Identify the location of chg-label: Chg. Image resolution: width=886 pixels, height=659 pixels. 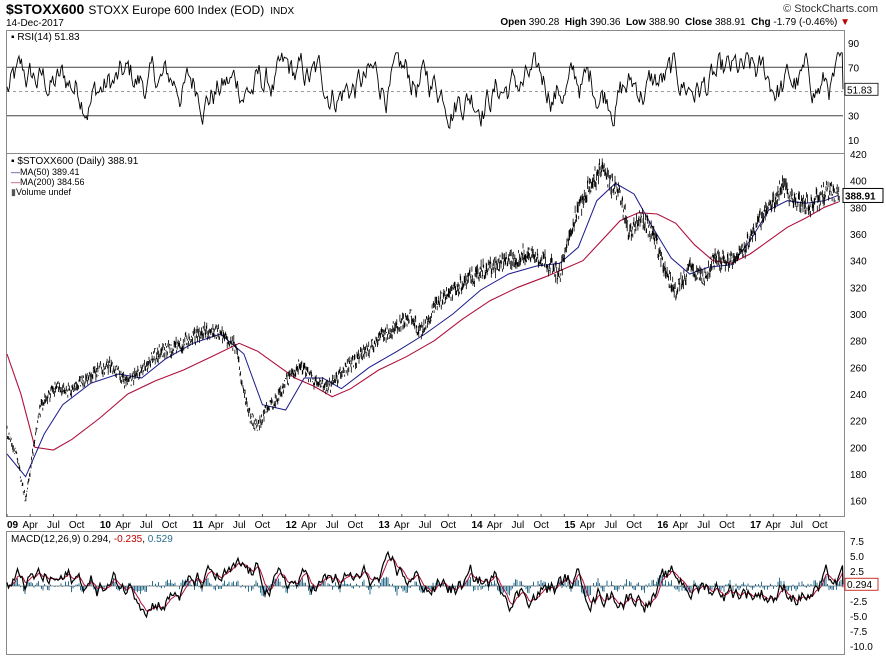
(761, 22).